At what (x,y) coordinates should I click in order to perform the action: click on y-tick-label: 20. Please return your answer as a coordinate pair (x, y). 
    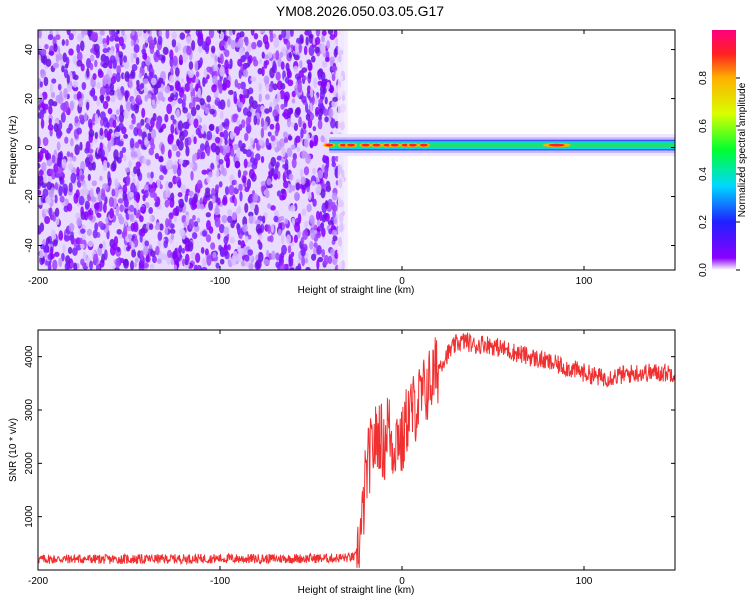
    Looking at the image, I should click on (29, 99).